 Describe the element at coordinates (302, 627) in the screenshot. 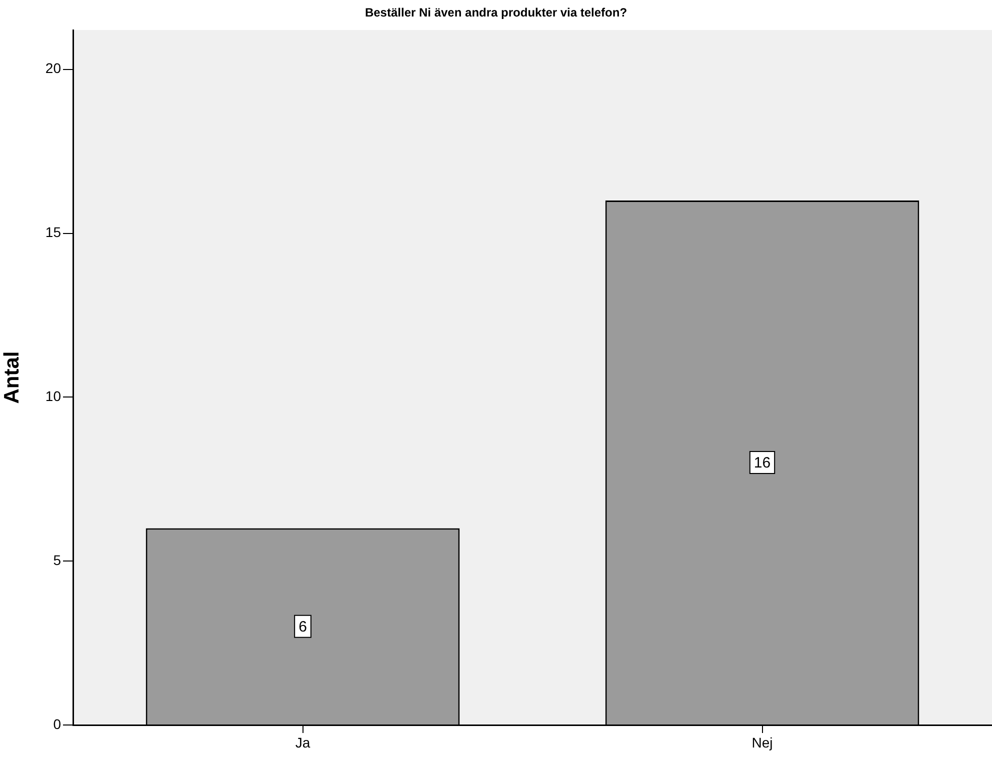

I see `data-label: 6` at that location.